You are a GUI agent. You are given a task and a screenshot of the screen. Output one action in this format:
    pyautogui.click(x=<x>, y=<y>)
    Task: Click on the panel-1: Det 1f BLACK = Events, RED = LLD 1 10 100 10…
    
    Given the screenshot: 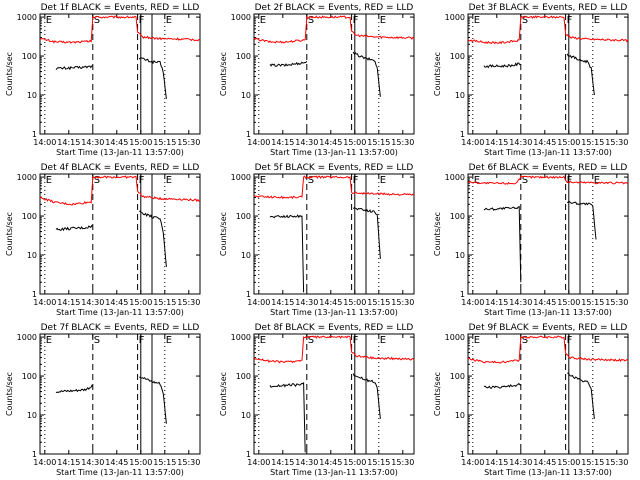 What is the action you would take?
    pyautogui.click(x=103, y=80)
    